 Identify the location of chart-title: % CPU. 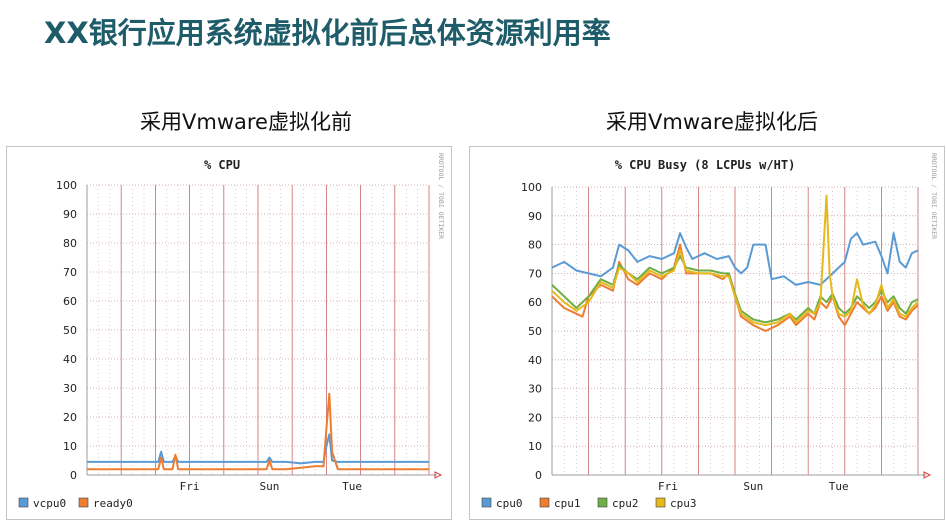
(222, 165).